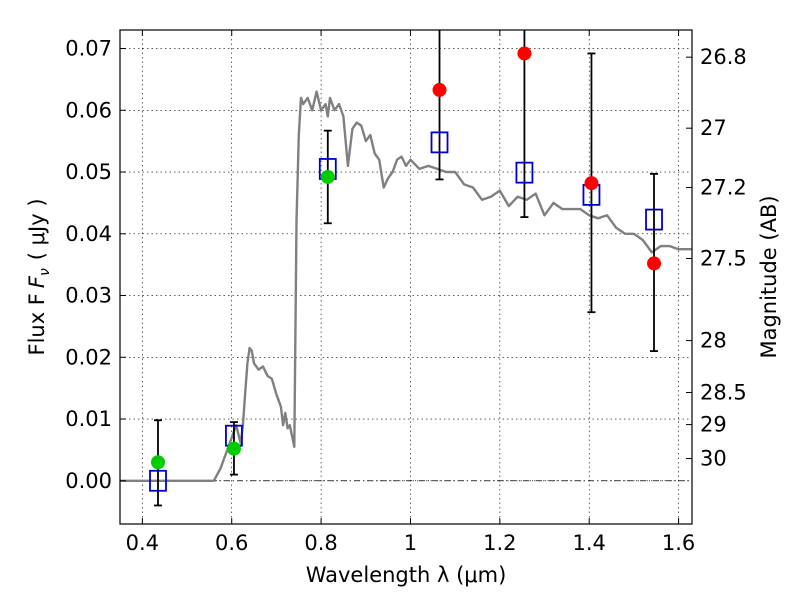  What do you see at coordinates (723, 392) in the screenshot?
I see `magnitude-tick-label: 28.5` at bounding box center [723, 392].